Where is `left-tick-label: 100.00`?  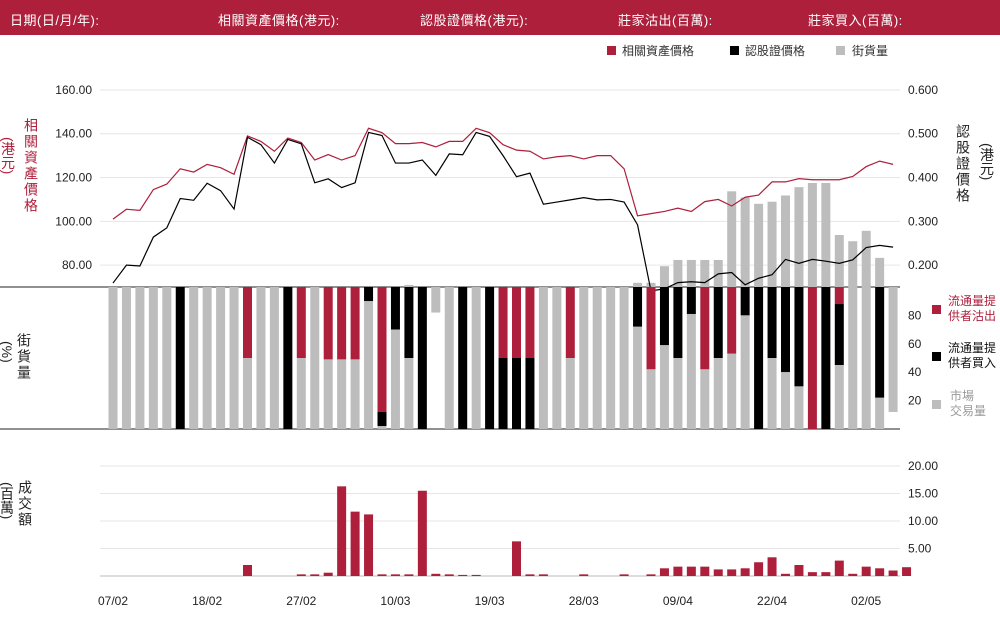 left-tick-label: 100.00 is located at coordinates (73, 221).